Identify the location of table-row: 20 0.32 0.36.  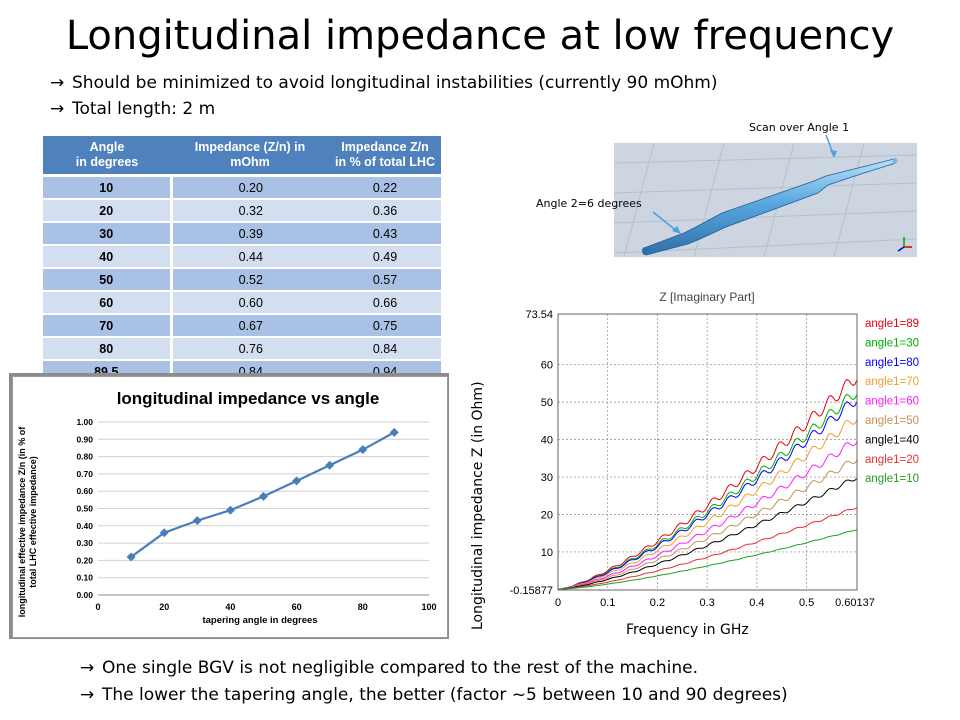
(242, 210).